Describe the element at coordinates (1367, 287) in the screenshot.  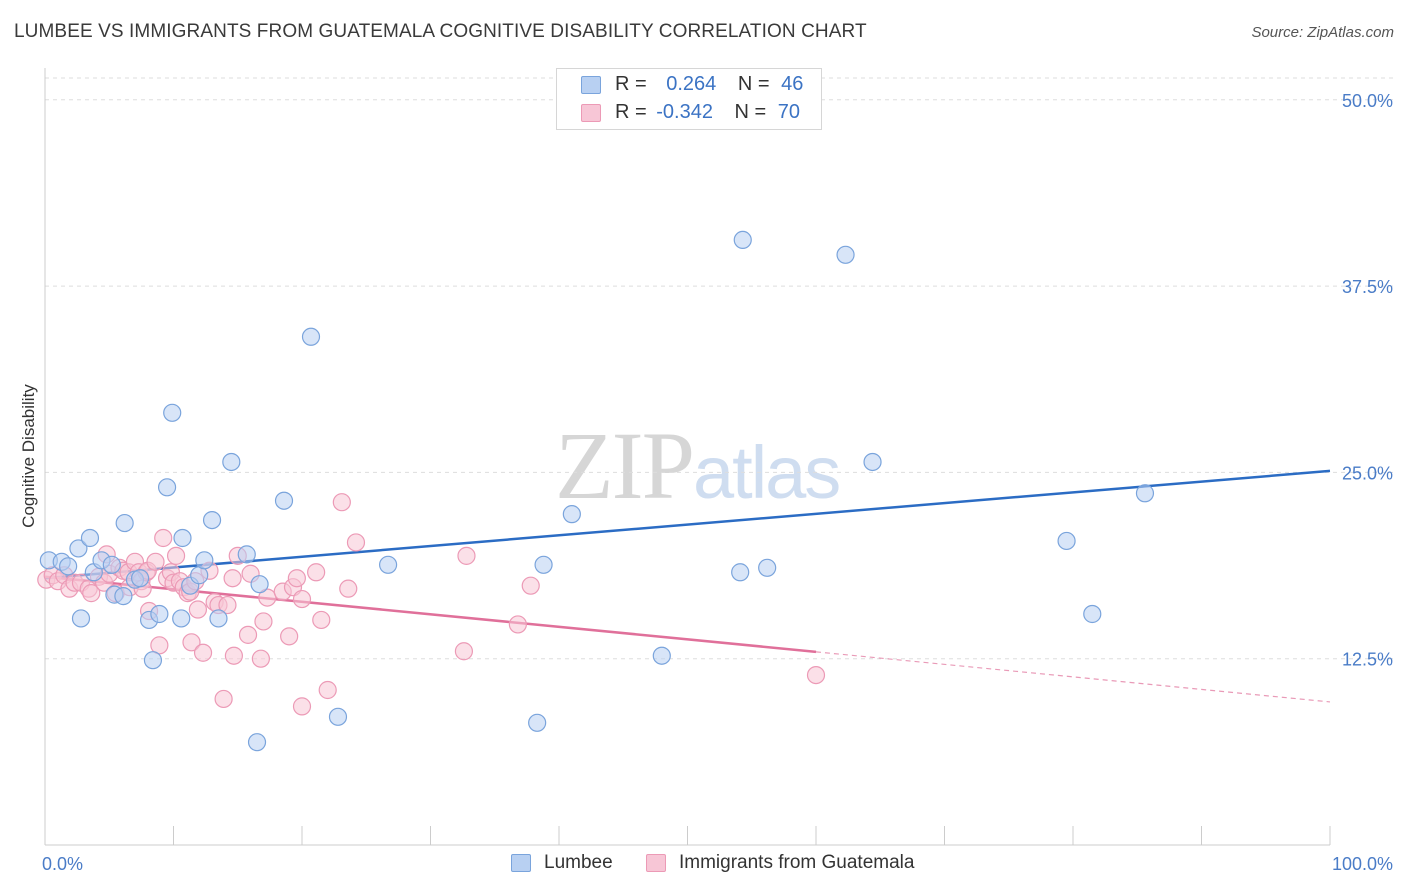
I see `y-tick-label-2: 37.5%` at that location.